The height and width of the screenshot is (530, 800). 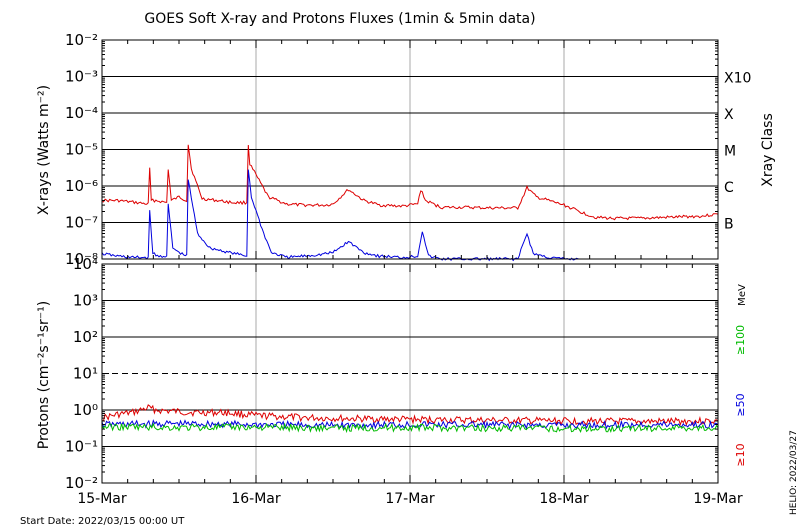 I want to click on xray-class-label: M, so click(x=730, y=152).